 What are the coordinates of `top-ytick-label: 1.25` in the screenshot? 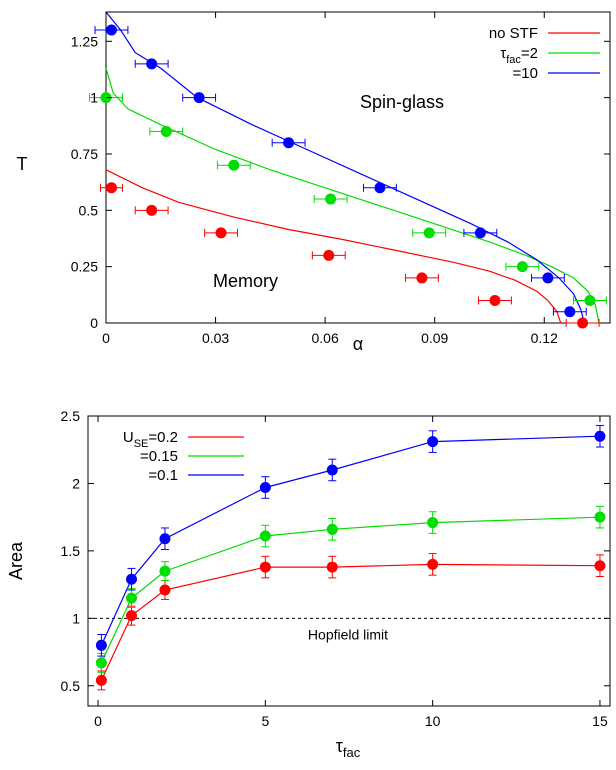 It's located at (84, 41).